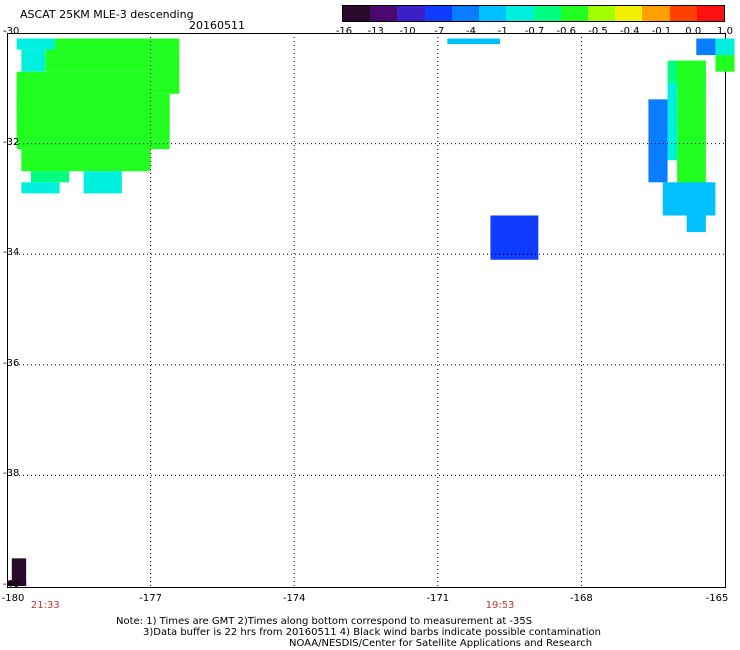 The height and width of the screenshot is (650, 740). I want to click on colorbar, so click(533, 13).